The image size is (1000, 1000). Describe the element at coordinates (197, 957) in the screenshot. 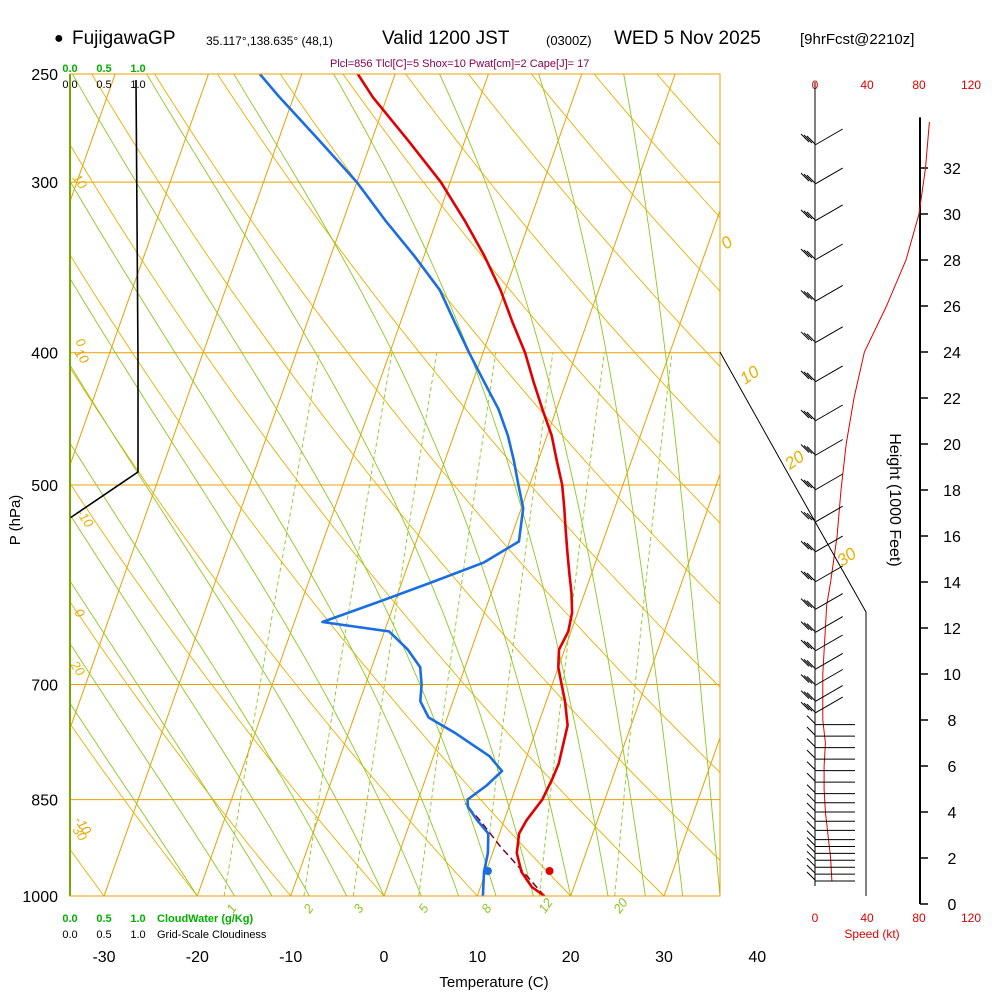

I see `temperature-tick-label: -20` at that location.